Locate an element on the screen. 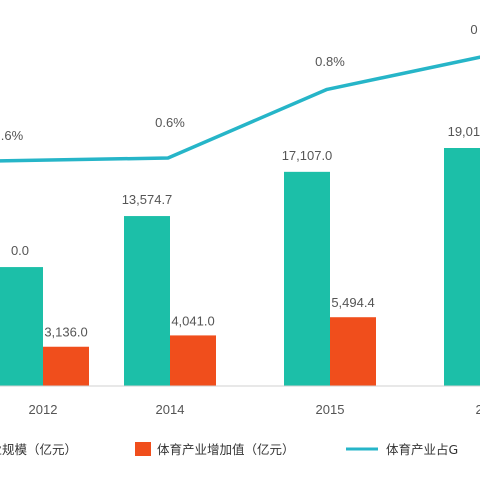 The height and width of the screenshot is (480, 480). label-share-2015: 0.8% is located at coordinates (330, 61).